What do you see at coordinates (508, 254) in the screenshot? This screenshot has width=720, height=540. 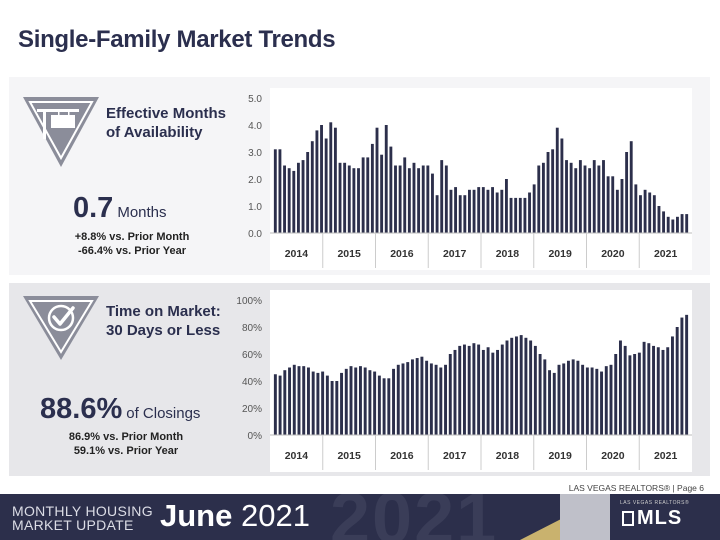 I see `x-year-label: 2018` at bounding box center [508, 254].